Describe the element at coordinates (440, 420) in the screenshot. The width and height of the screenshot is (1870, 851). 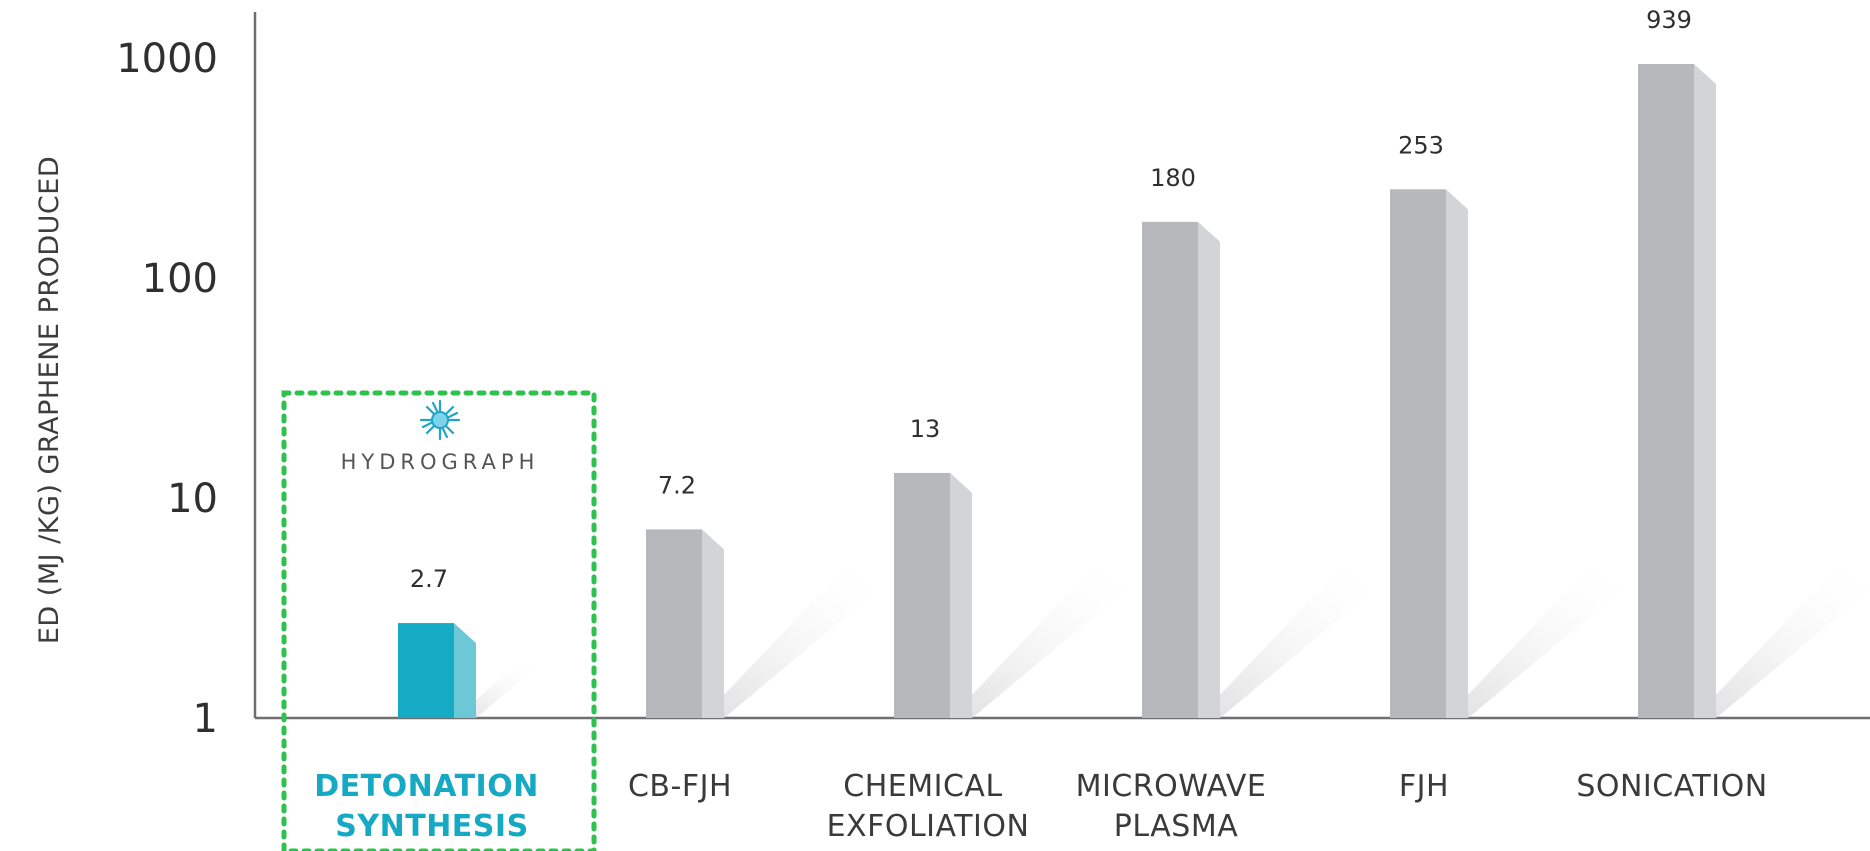
I see `starburst-logo-icon` at that location.